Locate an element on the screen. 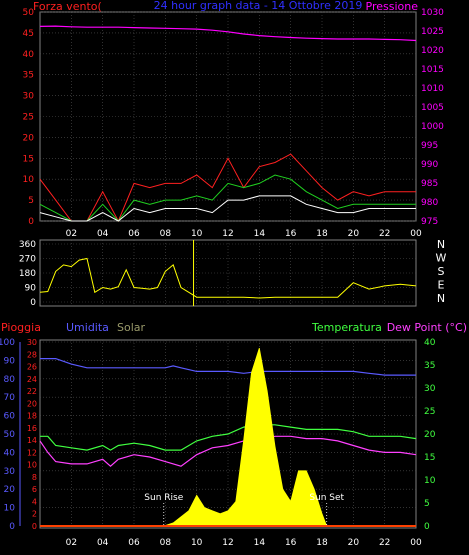 This screenshot has width=469, height=555. compass-label-2: S is located at coordinates (441, 271).